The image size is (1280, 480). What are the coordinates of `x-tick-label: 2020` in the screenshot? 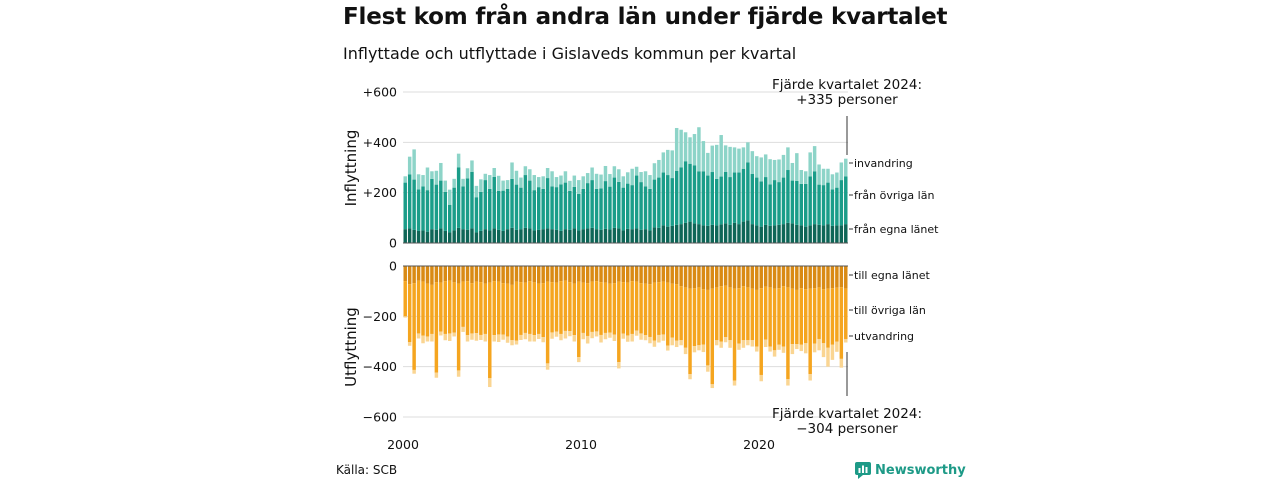 It's located at (759, 444).